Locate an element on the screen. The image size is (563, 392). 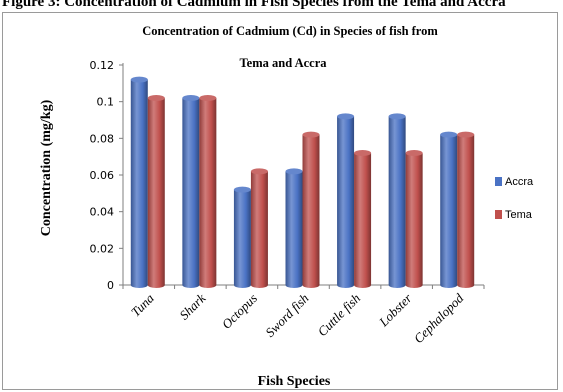
x-tick-label: Tuna is located at coordinates (142, 304).